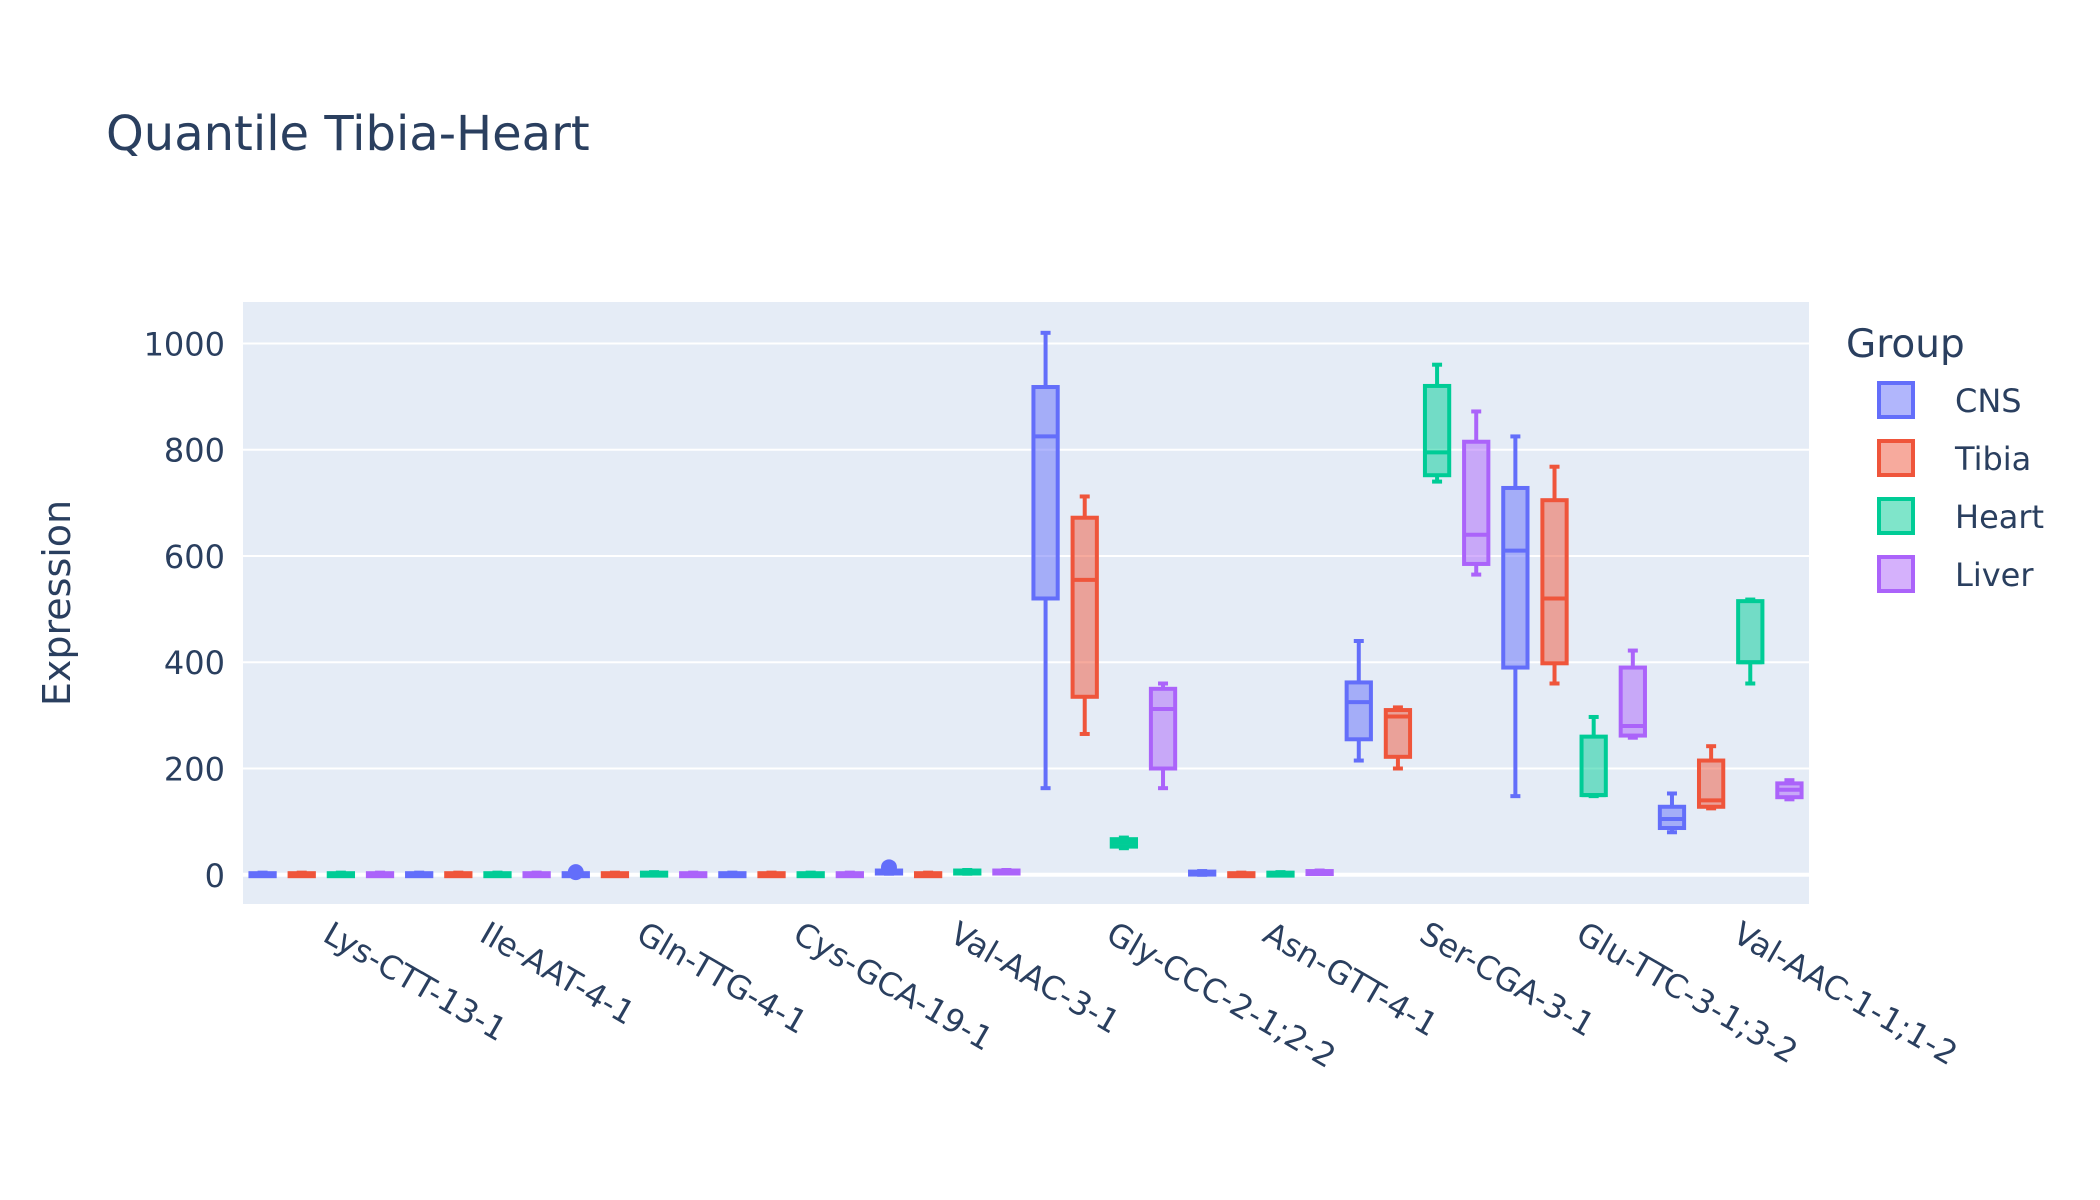 This screenshot has height=1200, width=2100. Describe the element at coordinates (184, 344) in the screenshot. I see `y-tick-label: 1000` at that location.